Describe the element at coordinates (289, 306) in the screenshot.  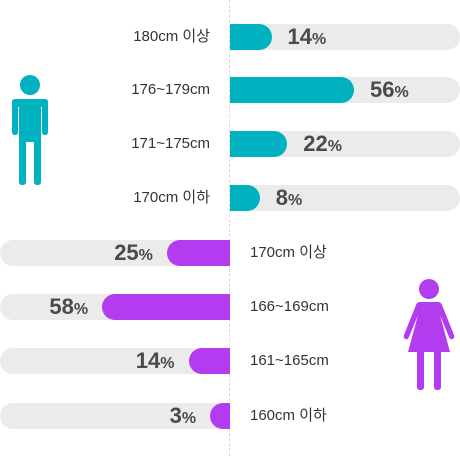
I see `female-category-label: 166~169cm` at that location.